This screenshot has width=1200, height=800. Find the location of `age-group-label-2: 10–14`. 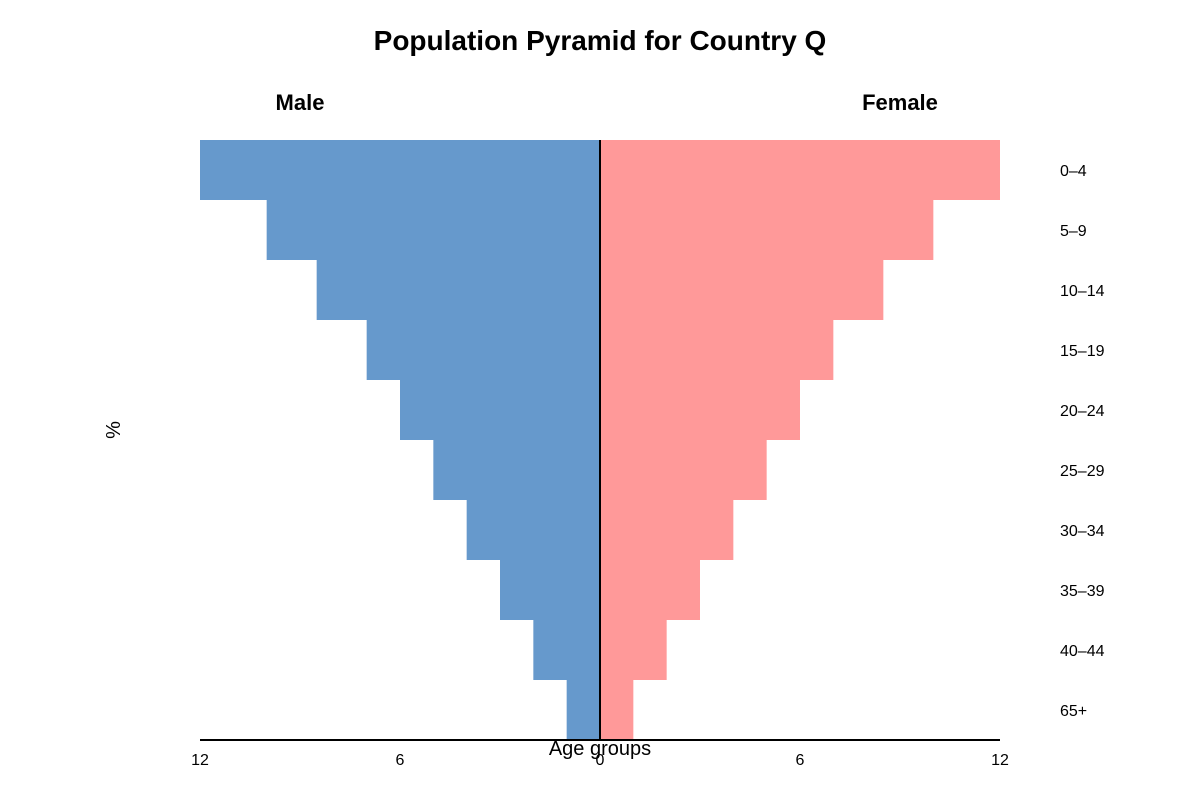

age-group-label-2: 10–14 is located at coordinates (1082, 291).